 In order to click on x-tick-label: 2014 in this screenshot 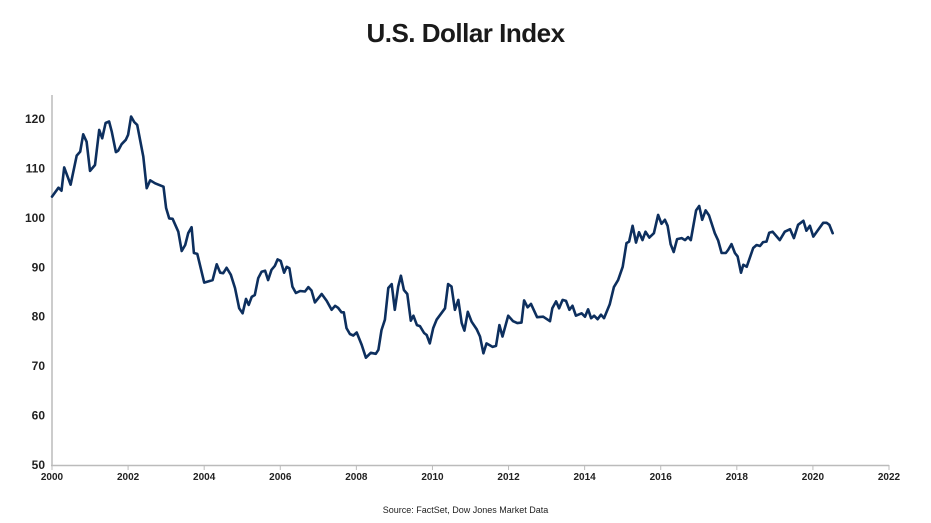, I will do `click(585, 477)`.